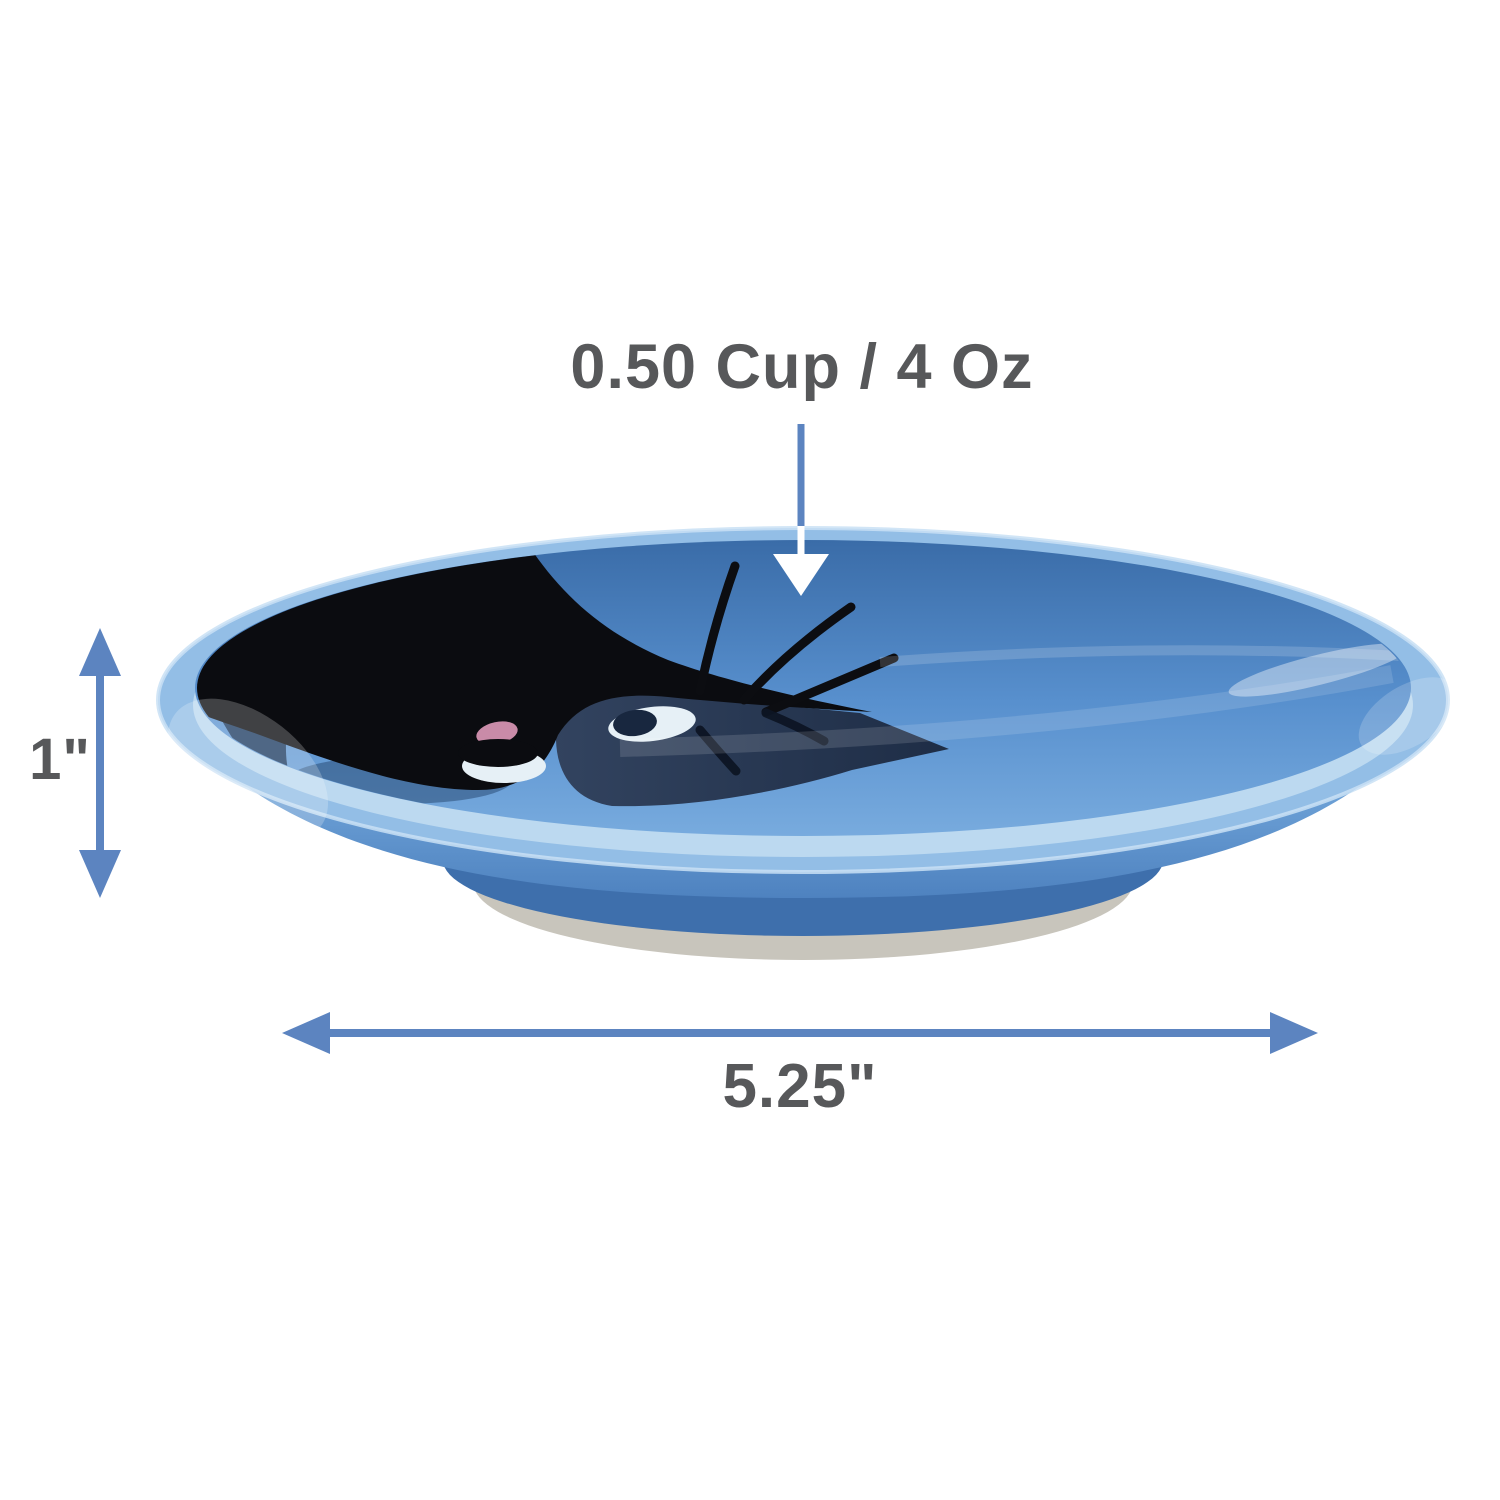 This screenshot has height=1500, width=1500. I want to click on cat-body-silhouette, so click(534, 665).